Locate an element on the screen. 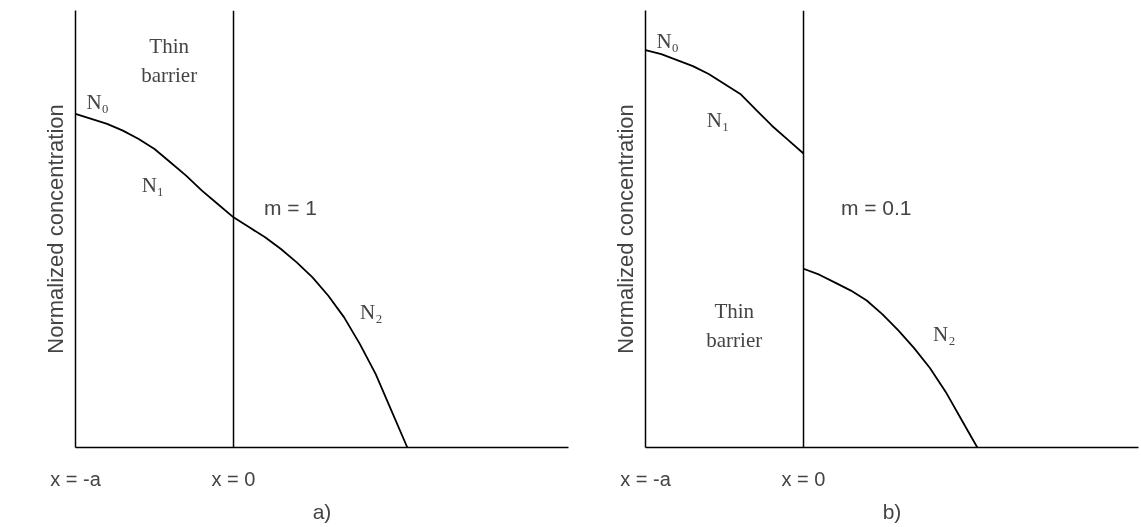 The width and height of the screenshot is (1141, 527). text: Thin barrier is located at coordinates (169, 61).